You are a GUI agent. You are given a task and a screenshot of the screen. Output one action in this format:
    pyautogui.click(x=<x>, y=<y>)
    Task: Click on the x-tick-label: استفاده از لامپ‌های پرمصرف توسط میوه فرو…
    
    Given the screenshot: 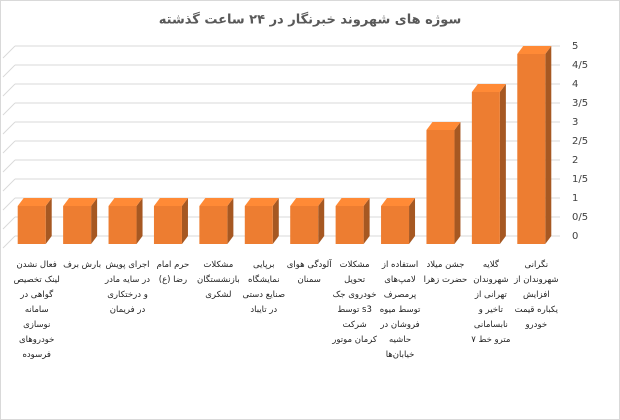 What is the action you would take?
    pyautogui.click(x=400, y=310)
    